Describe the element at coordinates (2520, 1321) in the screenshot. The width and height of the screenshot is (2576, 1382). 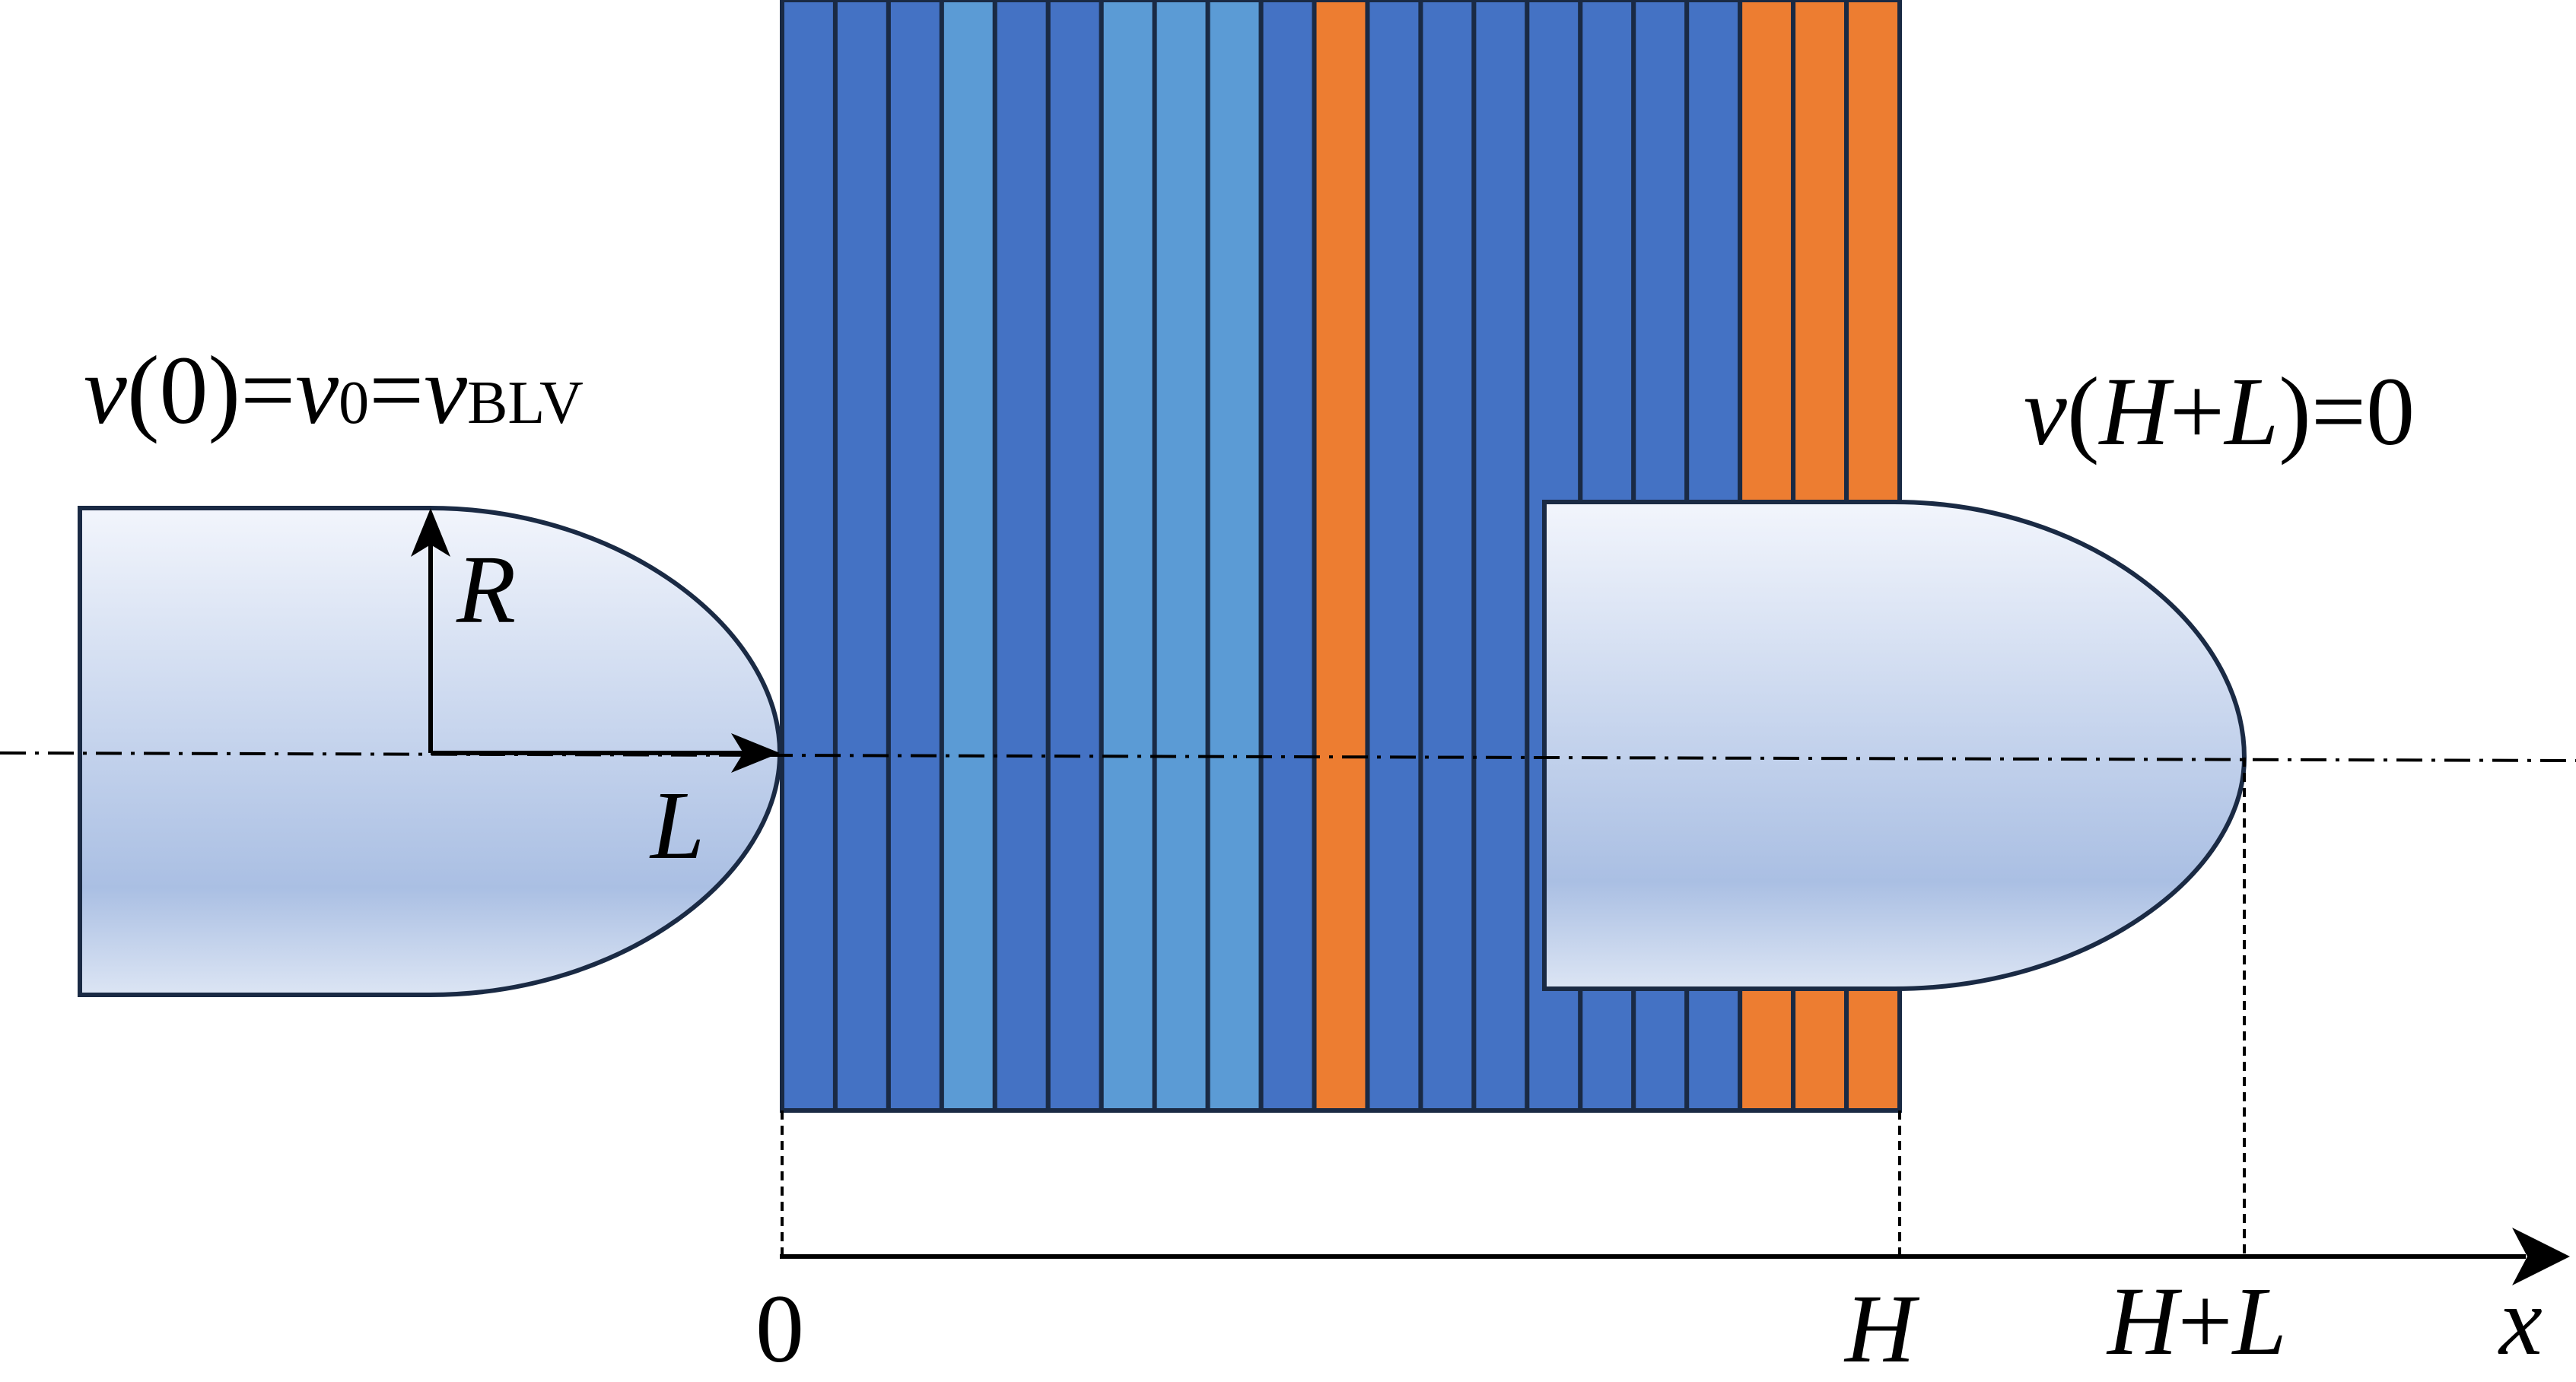
I see `axis-label-x: x` at that location.